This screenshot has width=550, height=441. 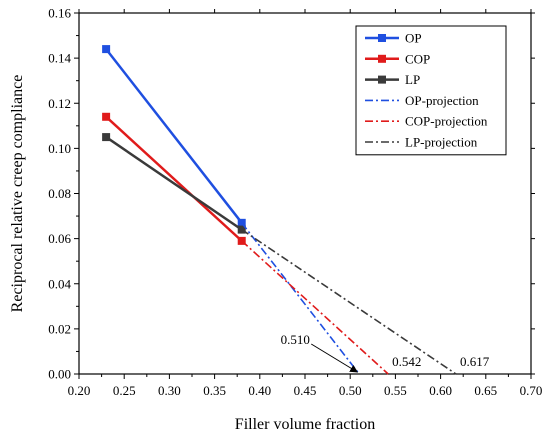 What do you see at coordinates (259, 390) in the screenshot?
I see `x-tick-label: 0.40` at bounding box center [259, 390].